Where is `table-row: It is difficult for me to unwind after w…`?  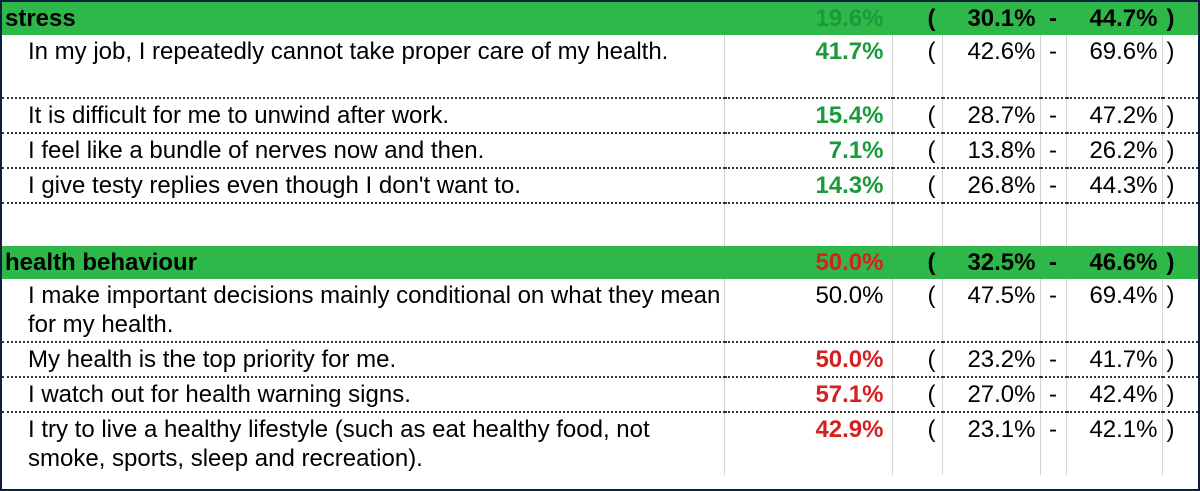 table-row: It is difficult for me to unwind after w… is located at coordinates (600, 116).